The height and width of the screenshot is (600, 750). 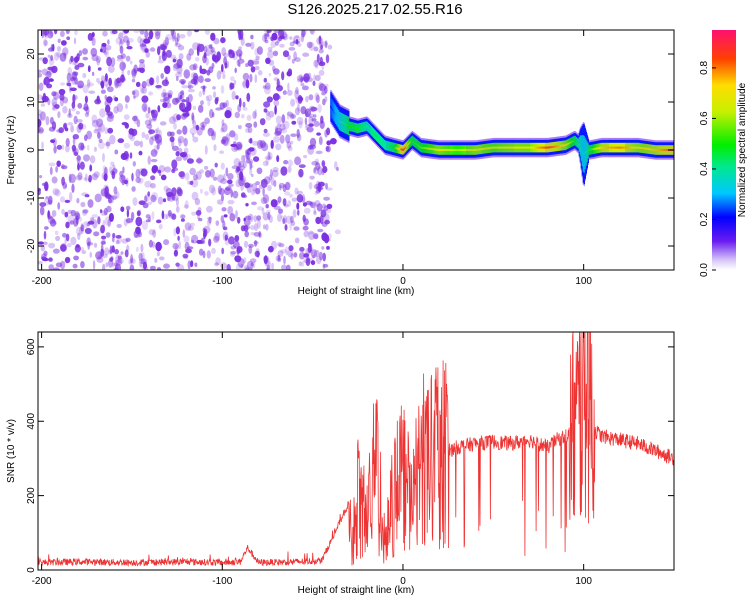 What do you see at coordinates (356, 291) in the screenshot?
I see `spectrogram-x-axis-label: Height of straight line (km)` at bounding box center [356, 291].